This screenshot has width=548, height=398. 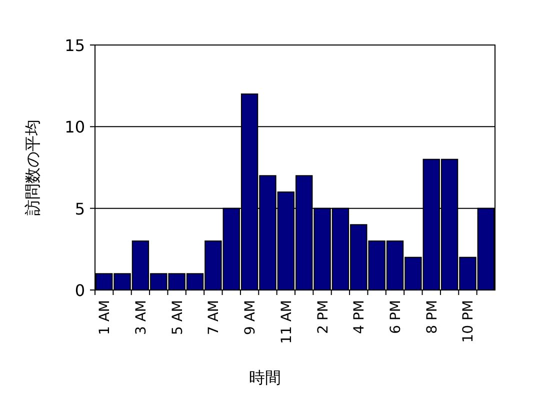 What do you see at coordinates (32, 168) in the screenshot?
I see `y-axis-title: 訪問数の平均` at bounding box center [32, 168].